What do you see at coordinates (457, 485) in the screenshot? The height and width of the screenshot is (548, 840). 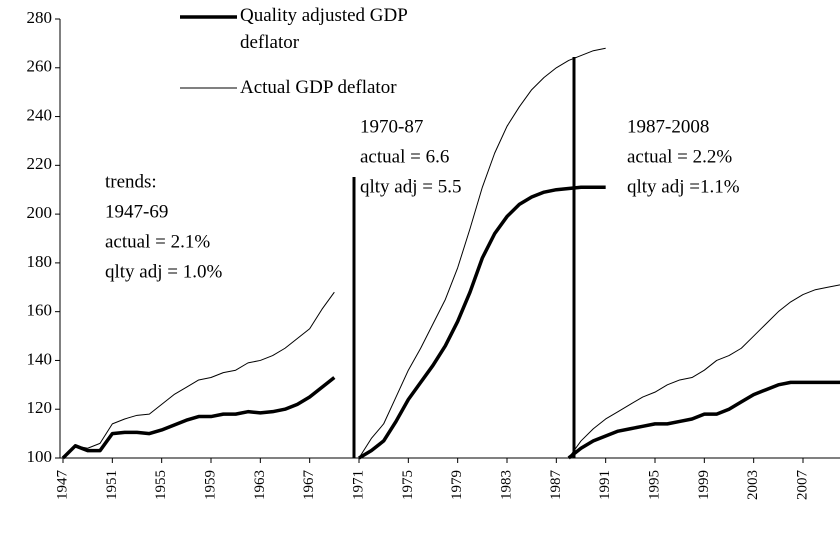 I see `x-tick-label: 1979` at bounding box center [457, 485].